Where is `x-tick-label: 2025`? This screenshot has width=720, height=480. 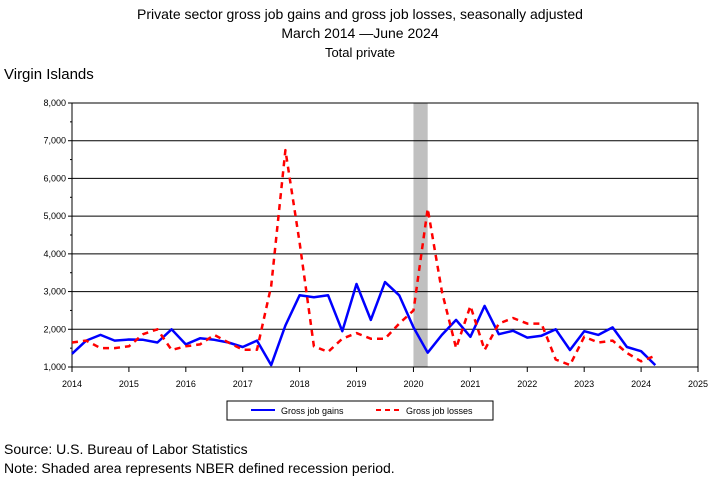
x-tick-label: 2025 is located at coordinates (698, 384).